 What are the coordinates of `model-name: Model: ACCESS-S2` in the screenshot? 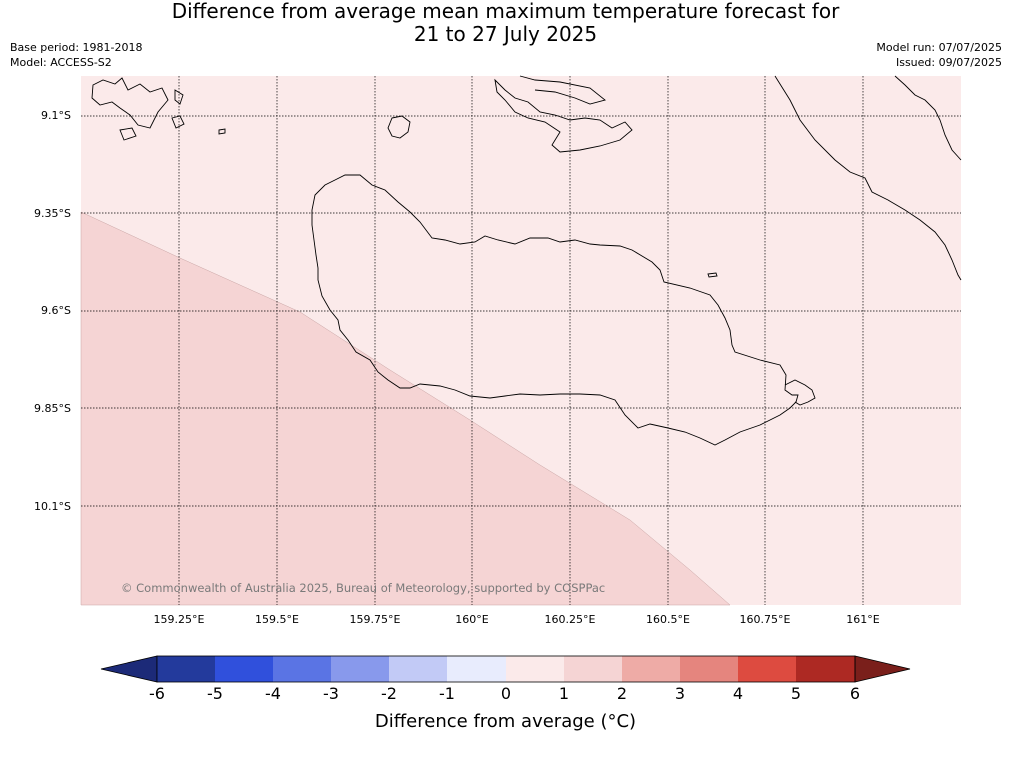 It's located at (61, 62).